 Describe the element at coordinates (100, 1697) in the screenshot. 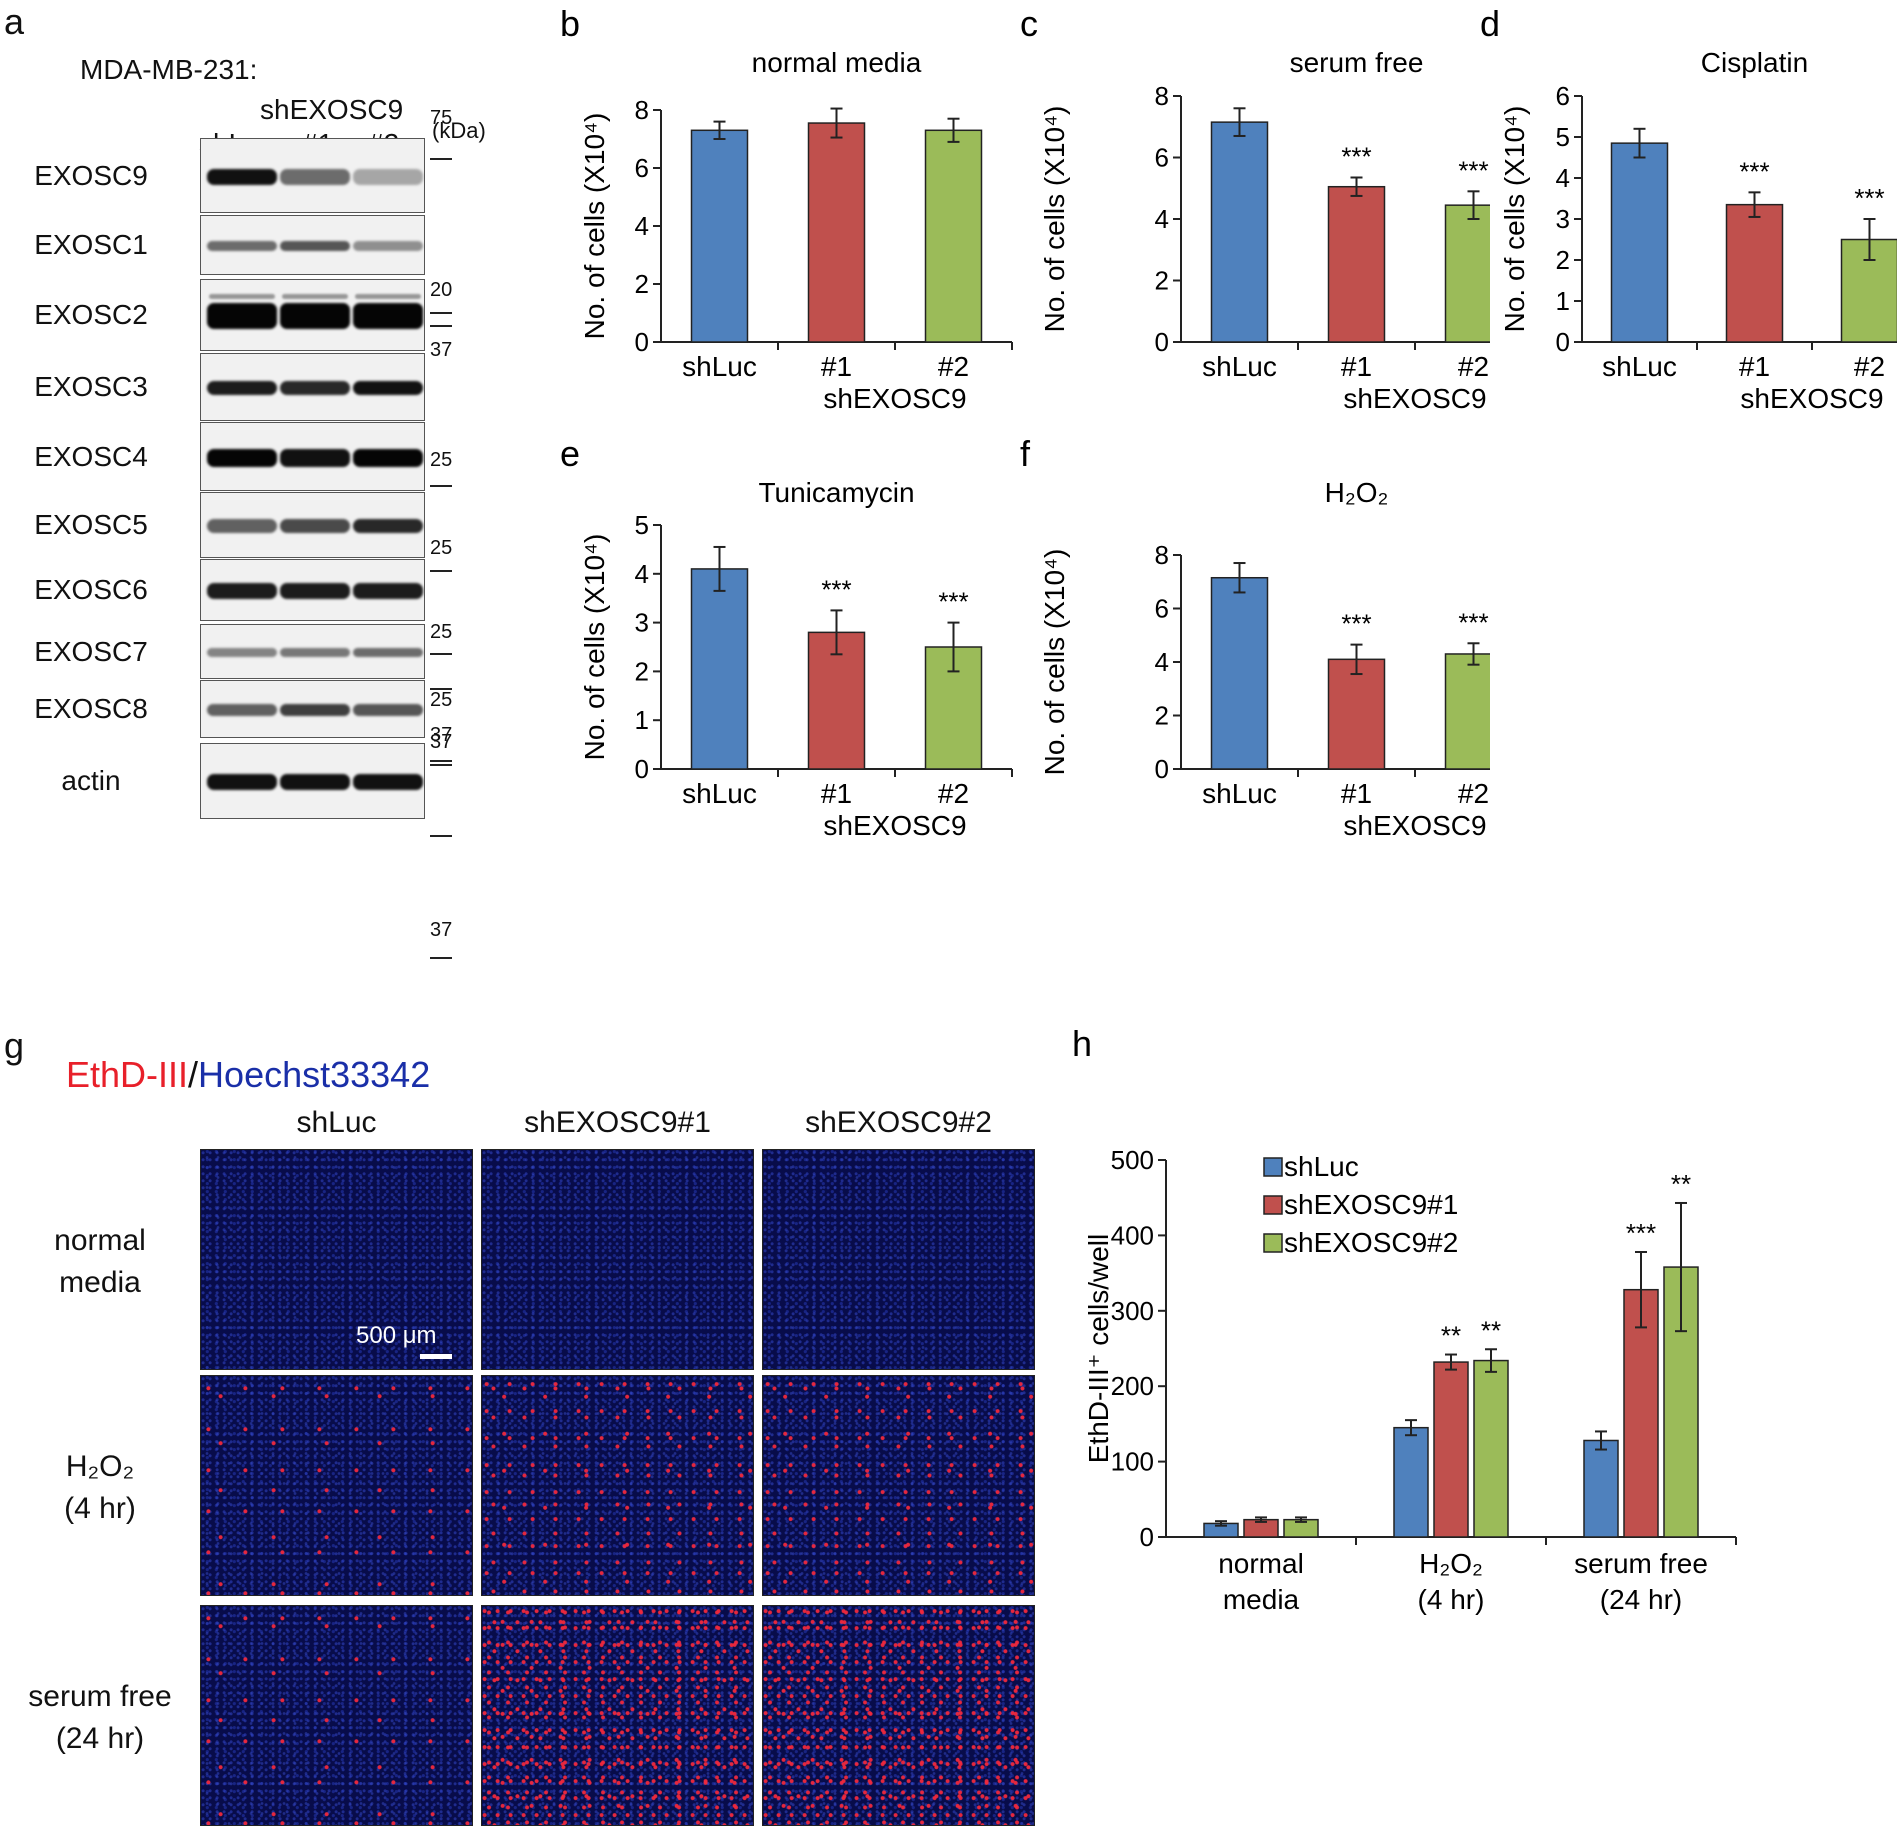

I see `micro-row-label-line: serum free` at that location.